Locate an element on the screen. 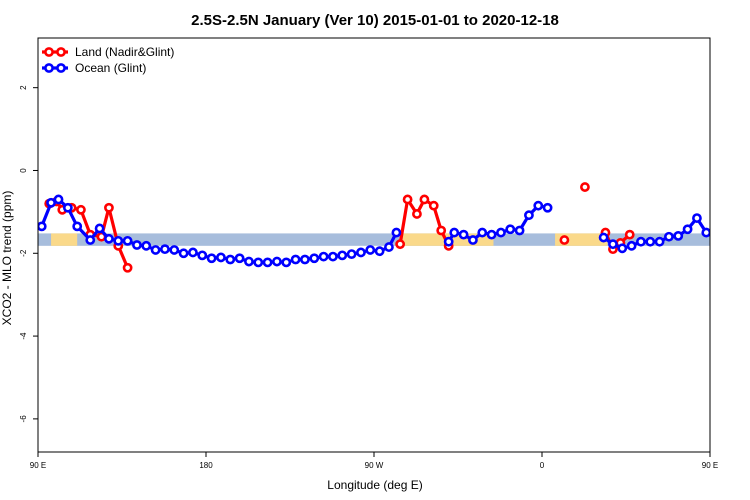 This screenshot has width=750, height=500. x-tick-label-2: 90 W is located at coordinates (374, 465).